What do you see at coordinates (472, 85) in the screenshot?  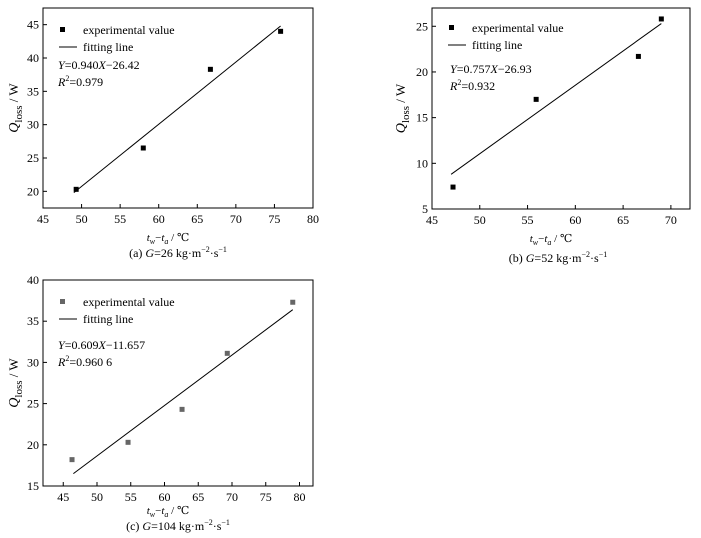 I see `r-squared: R2=0.932` at bounding box center [472, 85].